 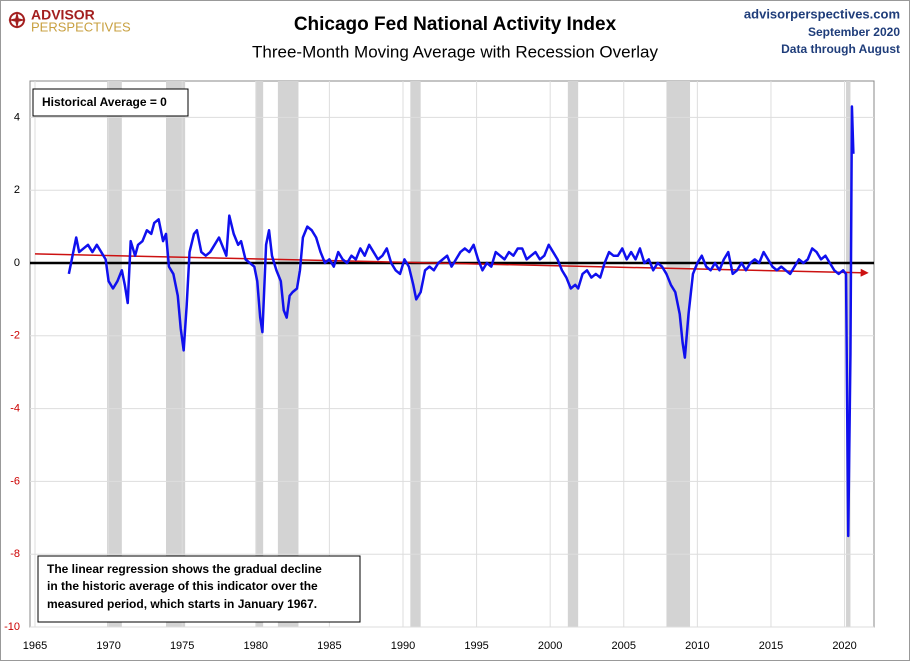 I want to click on logo-icon, so click(x=17, y=20).